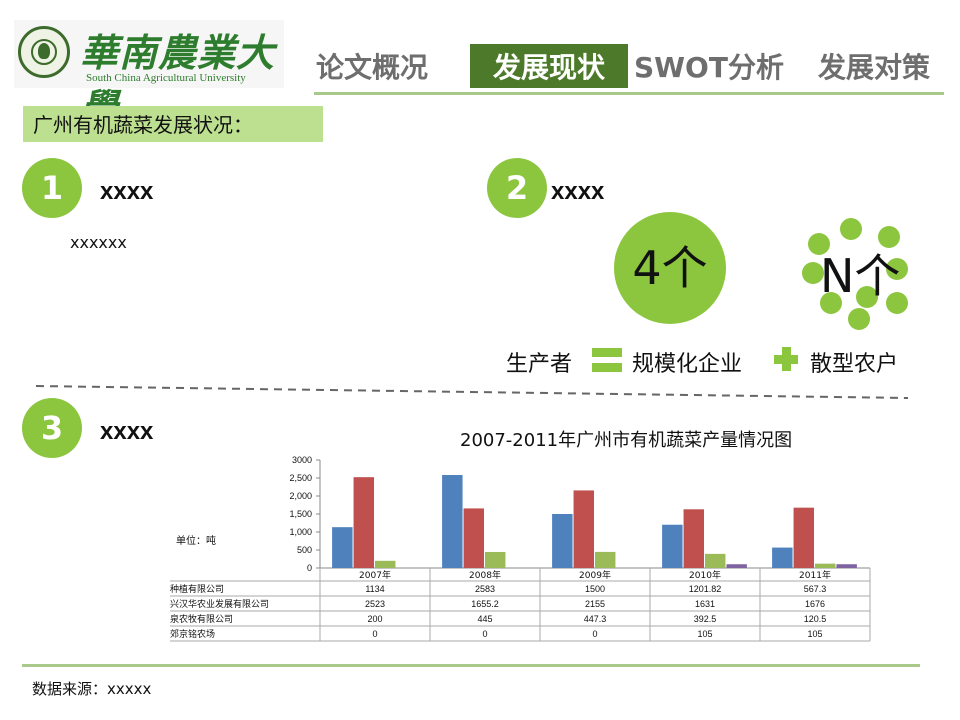 The image size is (960, 720). Describe the element at coordinates (485, 575) in the screenshot. I see `x-category-label: 2008年` at that location.